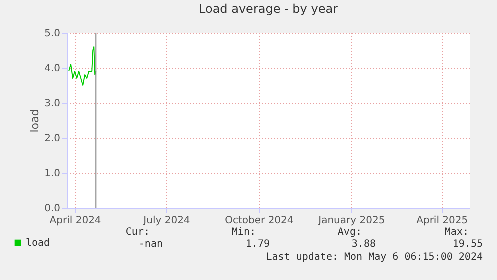  What do you see at coordinates (350, 232) in the screenshot?
I see `text: Avg:` at bounding box center [350, 232].